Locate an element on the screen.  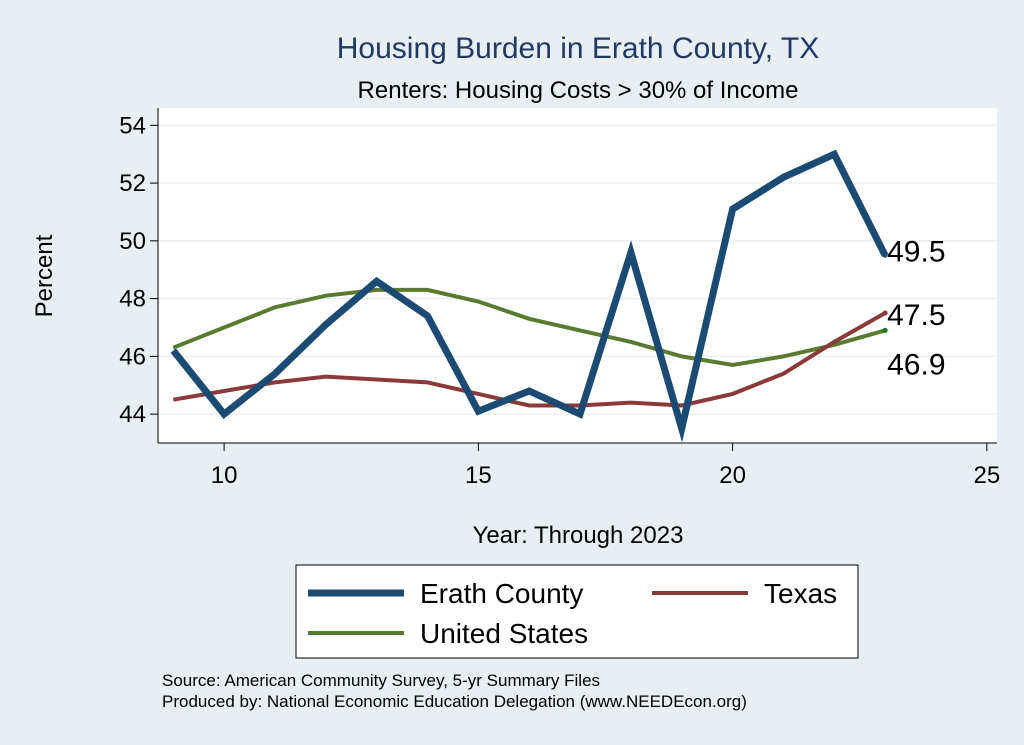
y-ticks: 44 46 48 50 52 54 is located at coordinates (138, 270).